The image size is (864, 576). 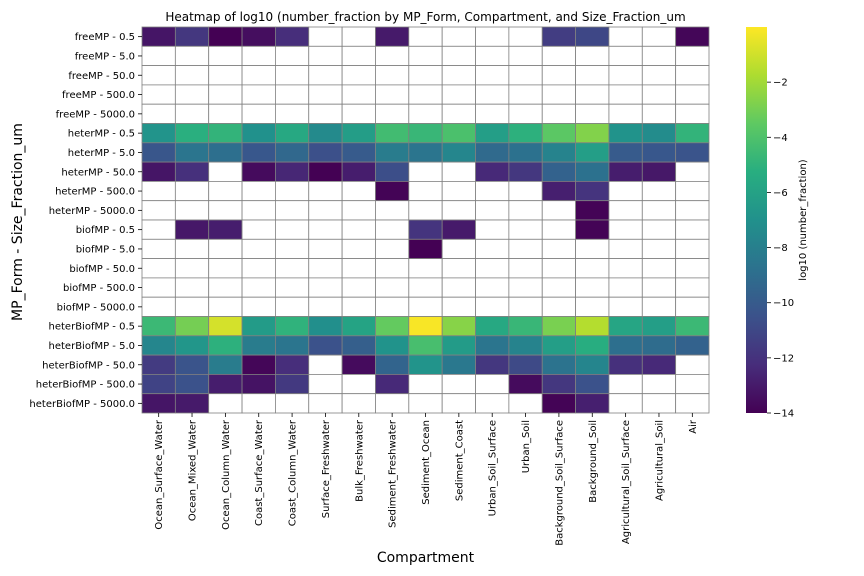 What do you see at coordinates (493, 468) in the screenshot?
I see `column-tick-label: Urban_Soil_Surface` at bounding box center [493, 468].